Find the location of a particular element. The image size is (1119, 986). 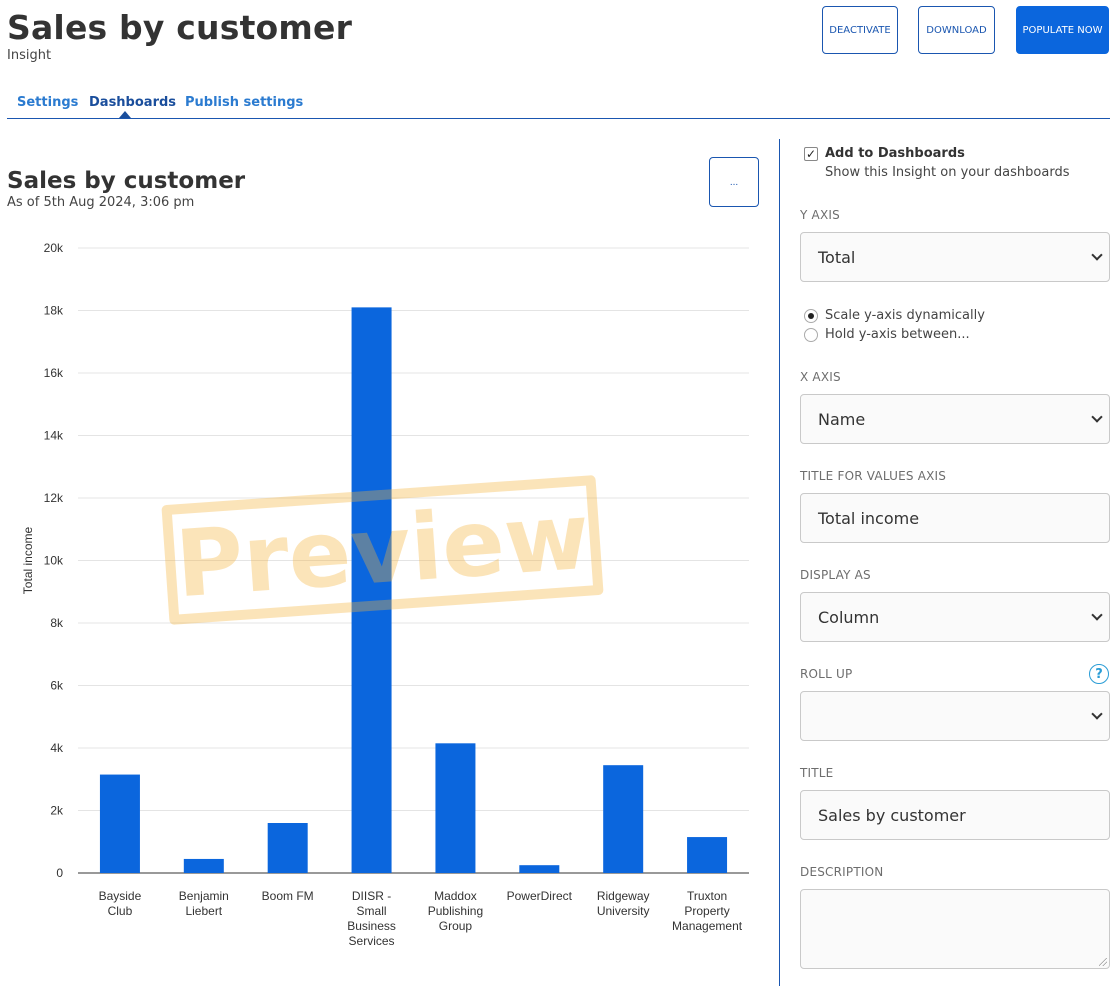

tab-publish-settings: Publish settings is located at coordinates (244, 102).